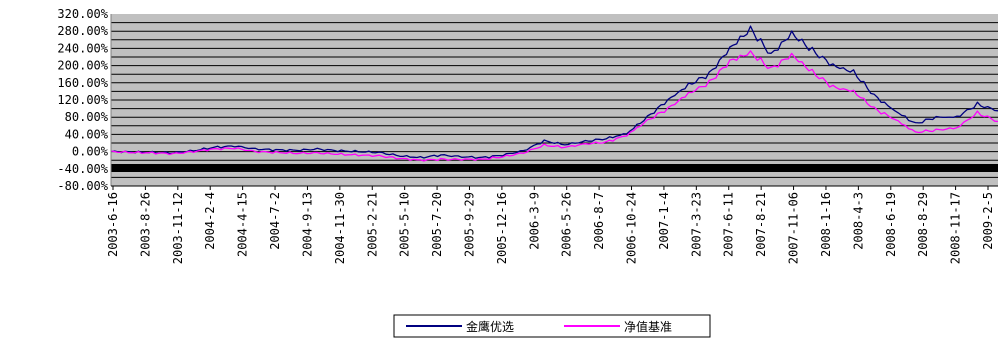  What do you see at coordinates (490, 326) in the screenshot?
I see `legend-label-series-1: 金鹰优选` at bounding box center [490, 326].